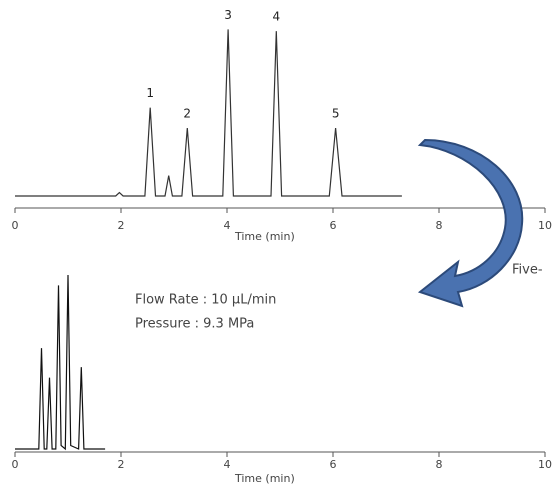  What do you see at coordinates (187, 114) in the screenshot?
I see `peak-label: 2` at bounding box center [187, 114].